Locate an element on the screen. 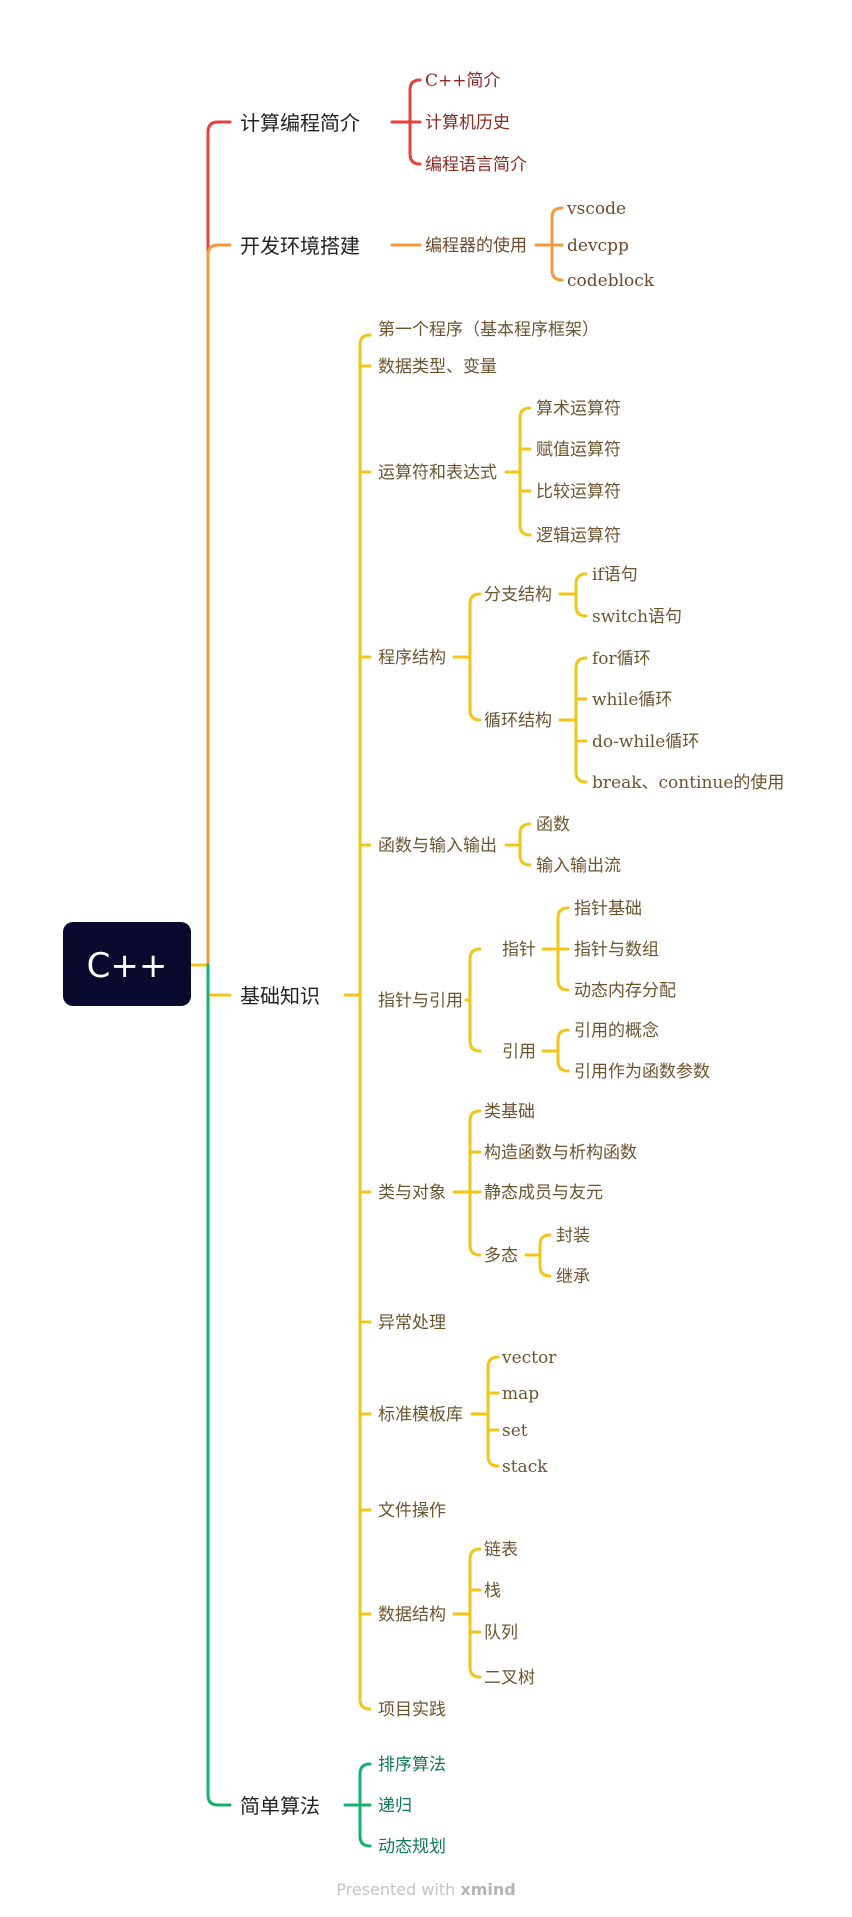  subtopic-exceptions: 异常处理 is located at coordinates (412, 1323).